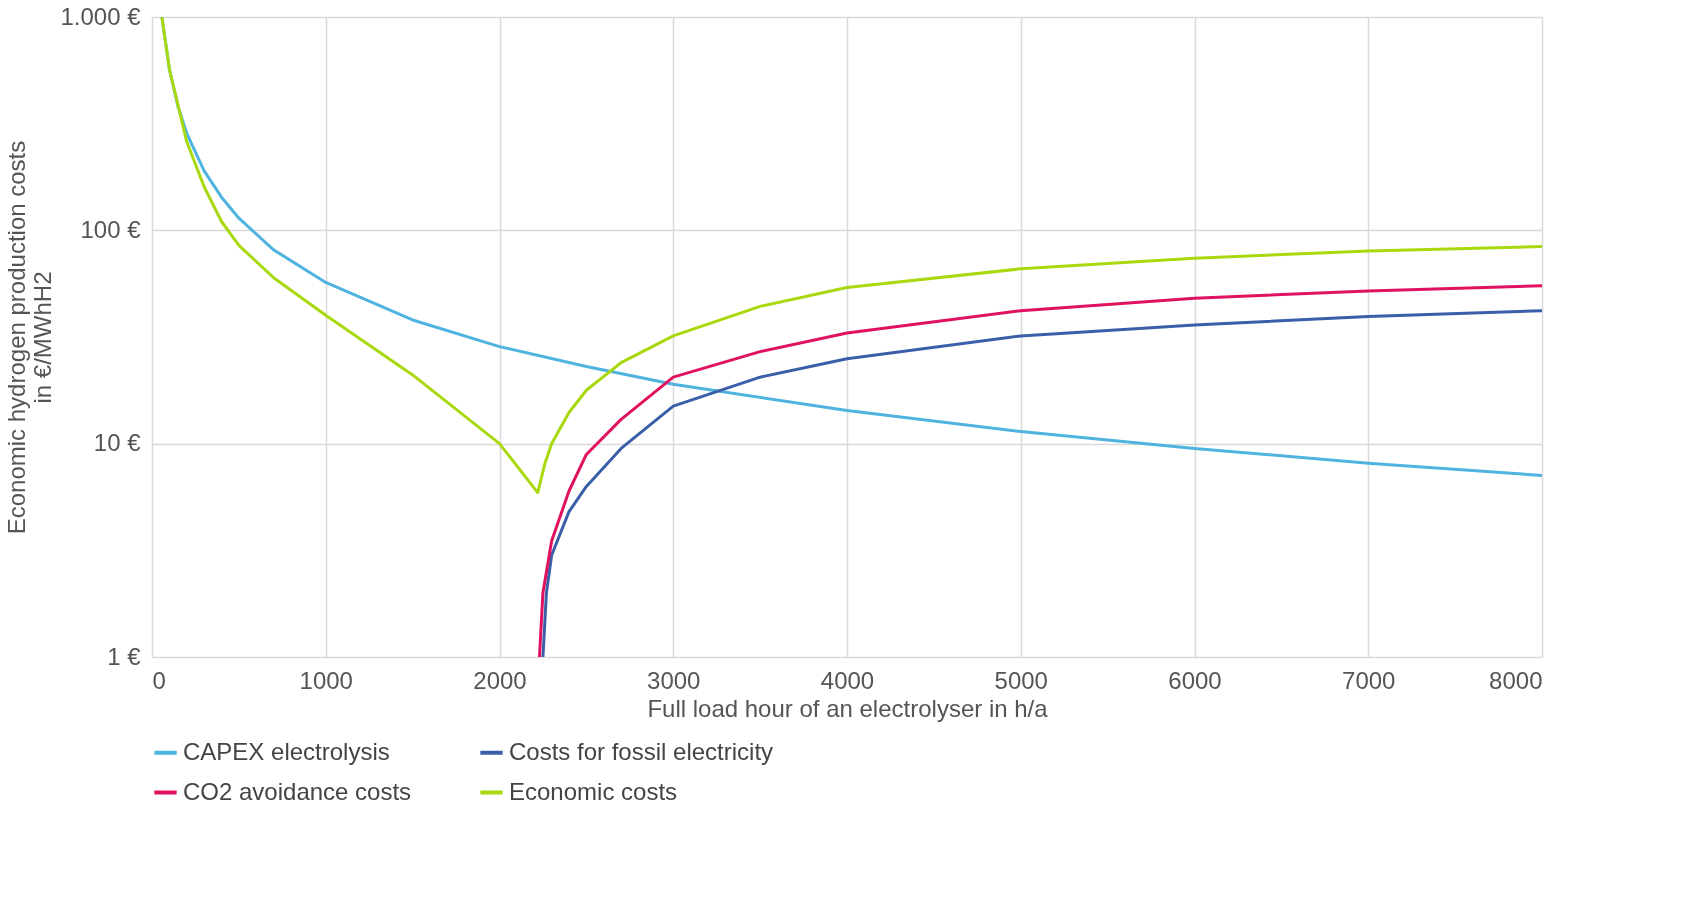 This screenshot has height=924, width=1698. Describe the element at coordinates (326, 680) in the screenshot. I see `x-tick-label: 1000` at that location.